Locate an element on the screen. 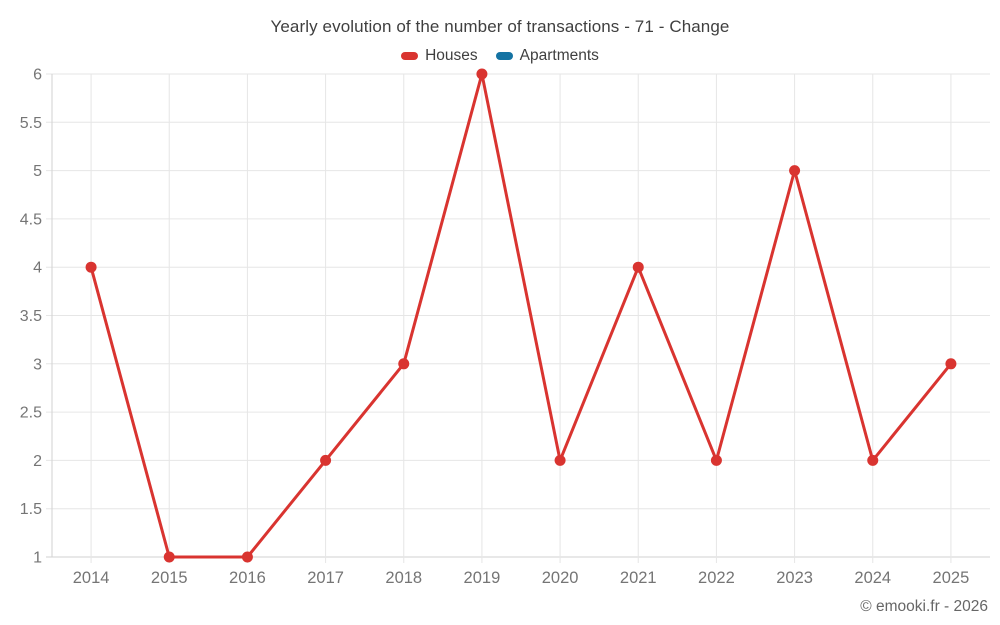 The image size is (1000, 625). houses-point-2025 is located at coordinates (951, 364).